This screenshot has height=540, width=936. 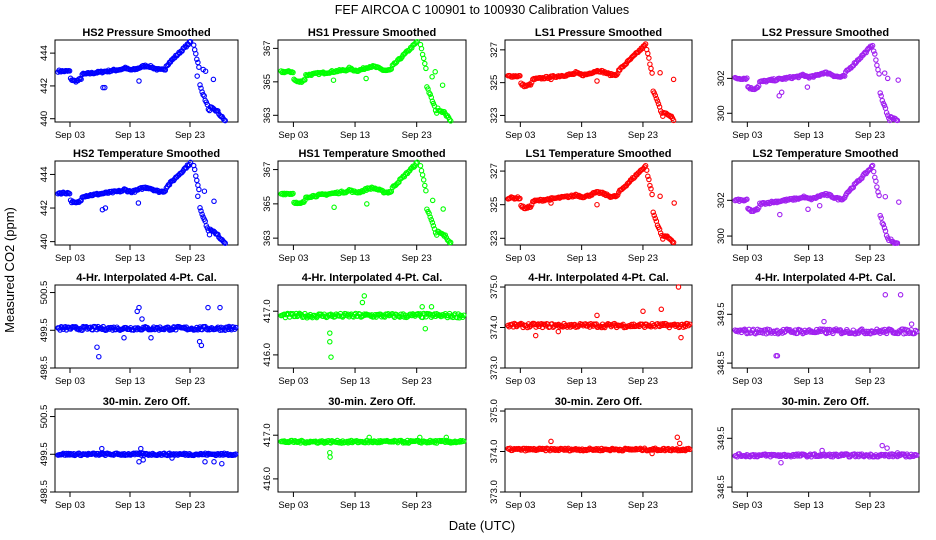 What do you see at coordinates (44, 208) in the screenshot?
I see `ytick-label: 442` at bounding box center [44, 208].